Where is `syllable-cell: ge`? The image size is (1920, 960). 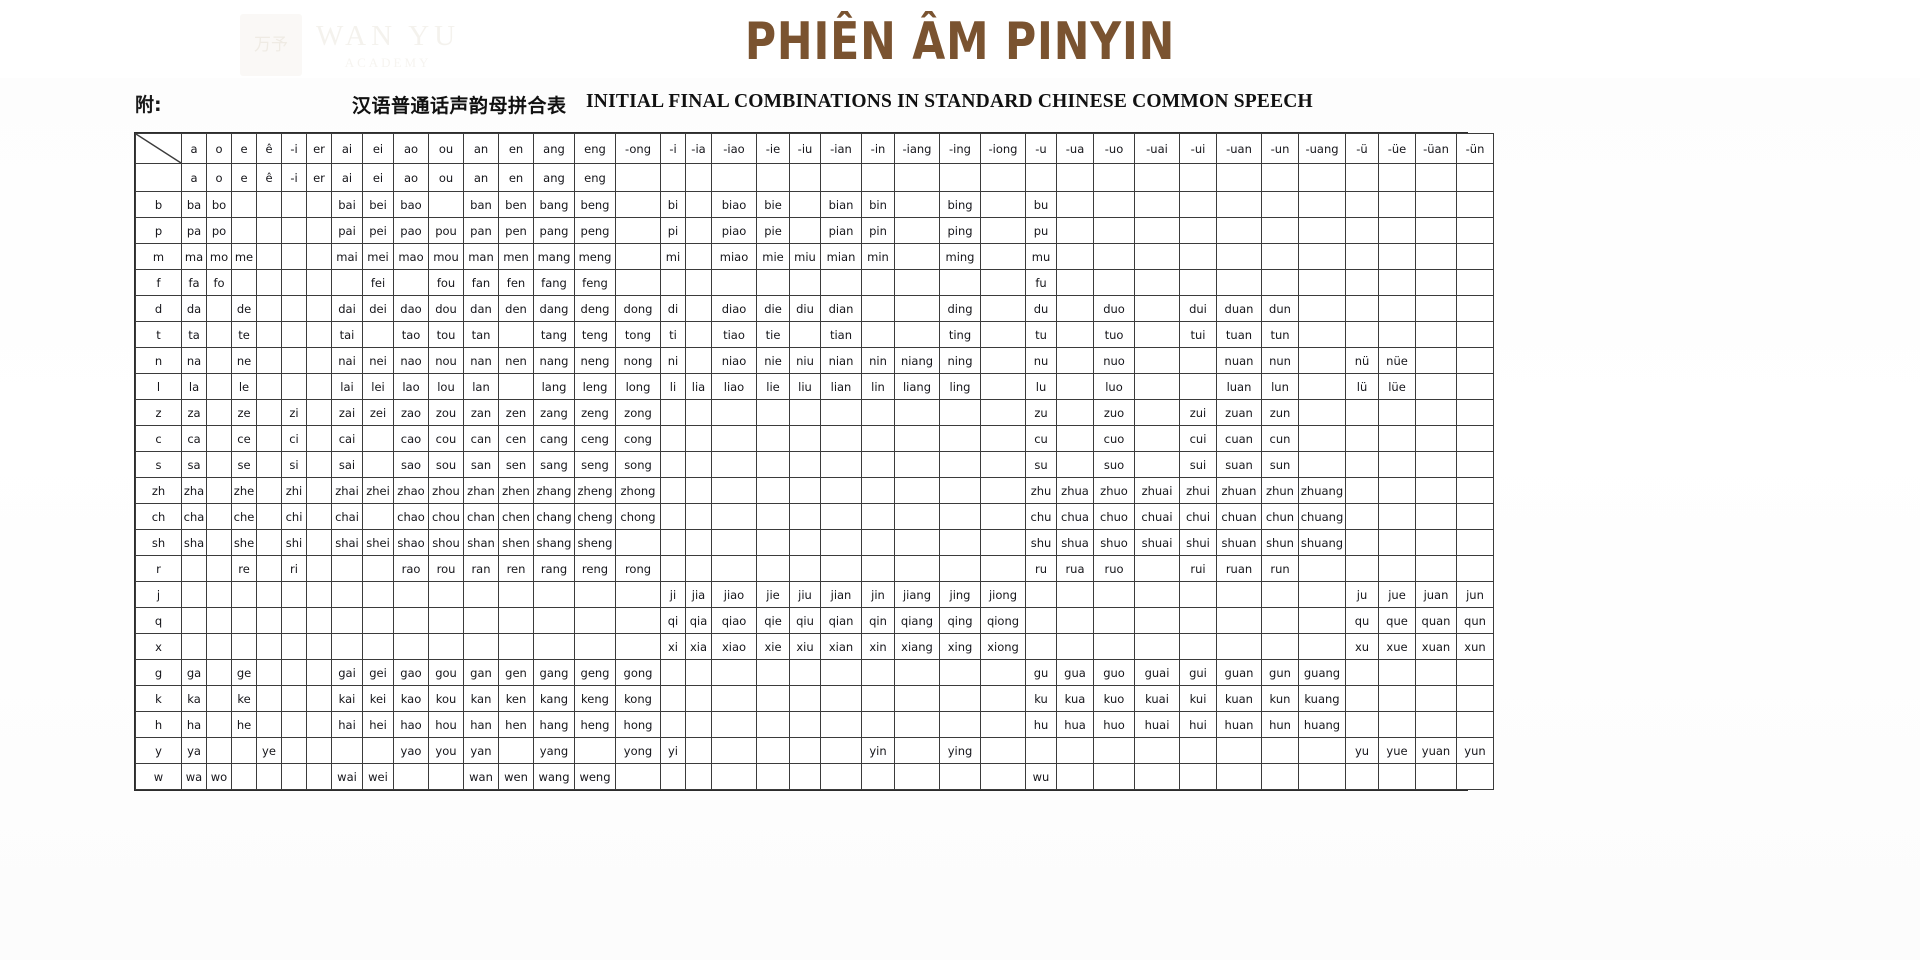 syllable-cell: ge is located at coordinates (244, 672).